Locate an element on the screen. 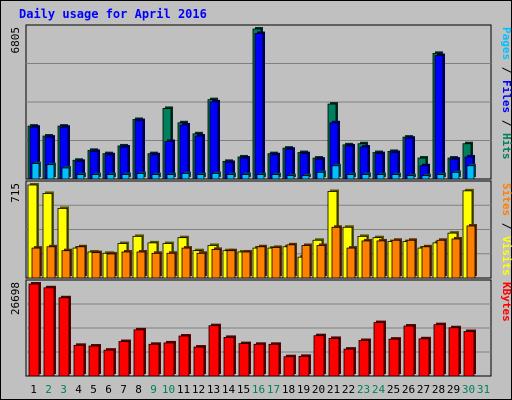  x-tick-label: 4 is located at coordinates (78, 389).